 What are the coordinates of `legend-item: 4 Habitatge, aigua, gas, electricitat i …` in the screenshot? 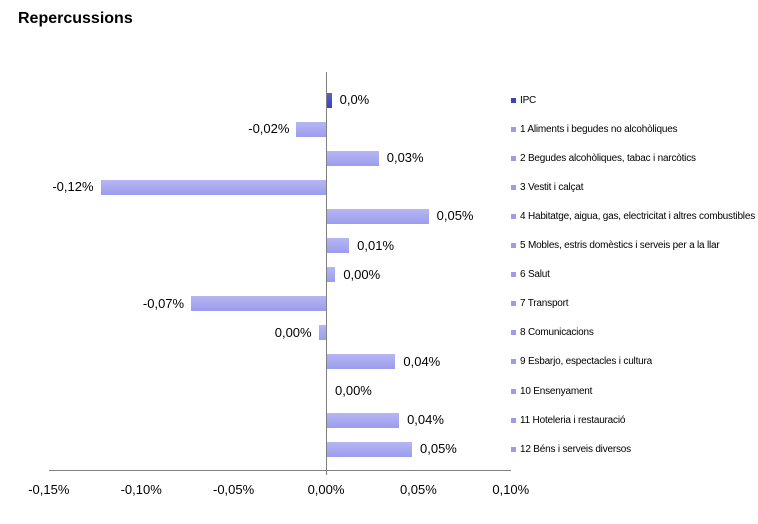 It's located at (633, 216).